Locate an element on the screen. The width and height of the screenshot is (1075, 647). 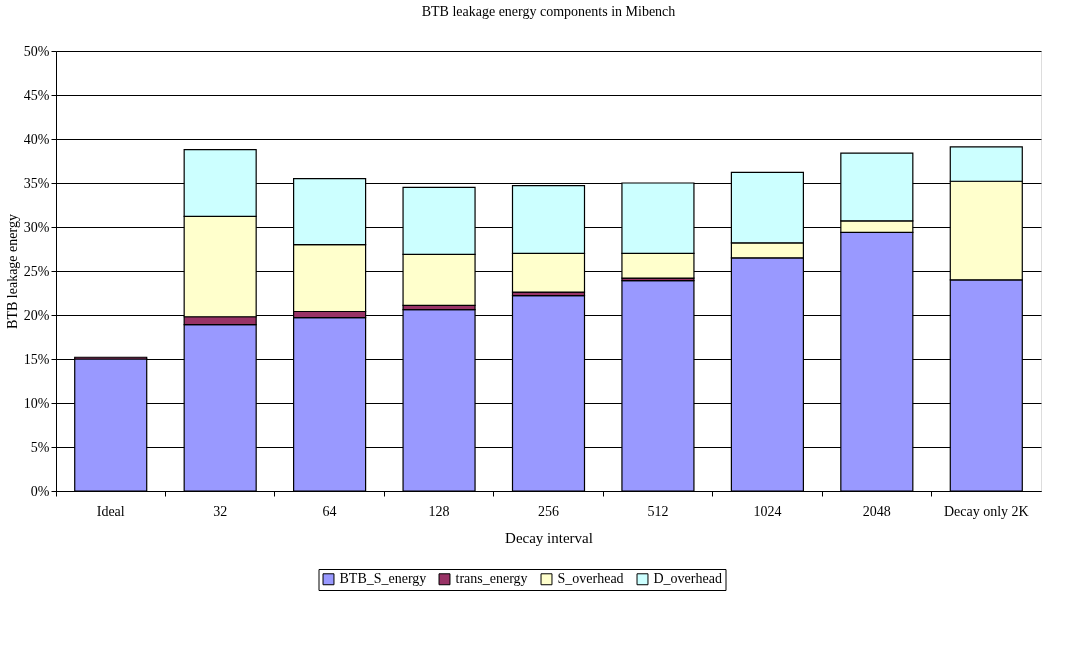
y-tick-label: 50% is located at coordinates (36, 51).